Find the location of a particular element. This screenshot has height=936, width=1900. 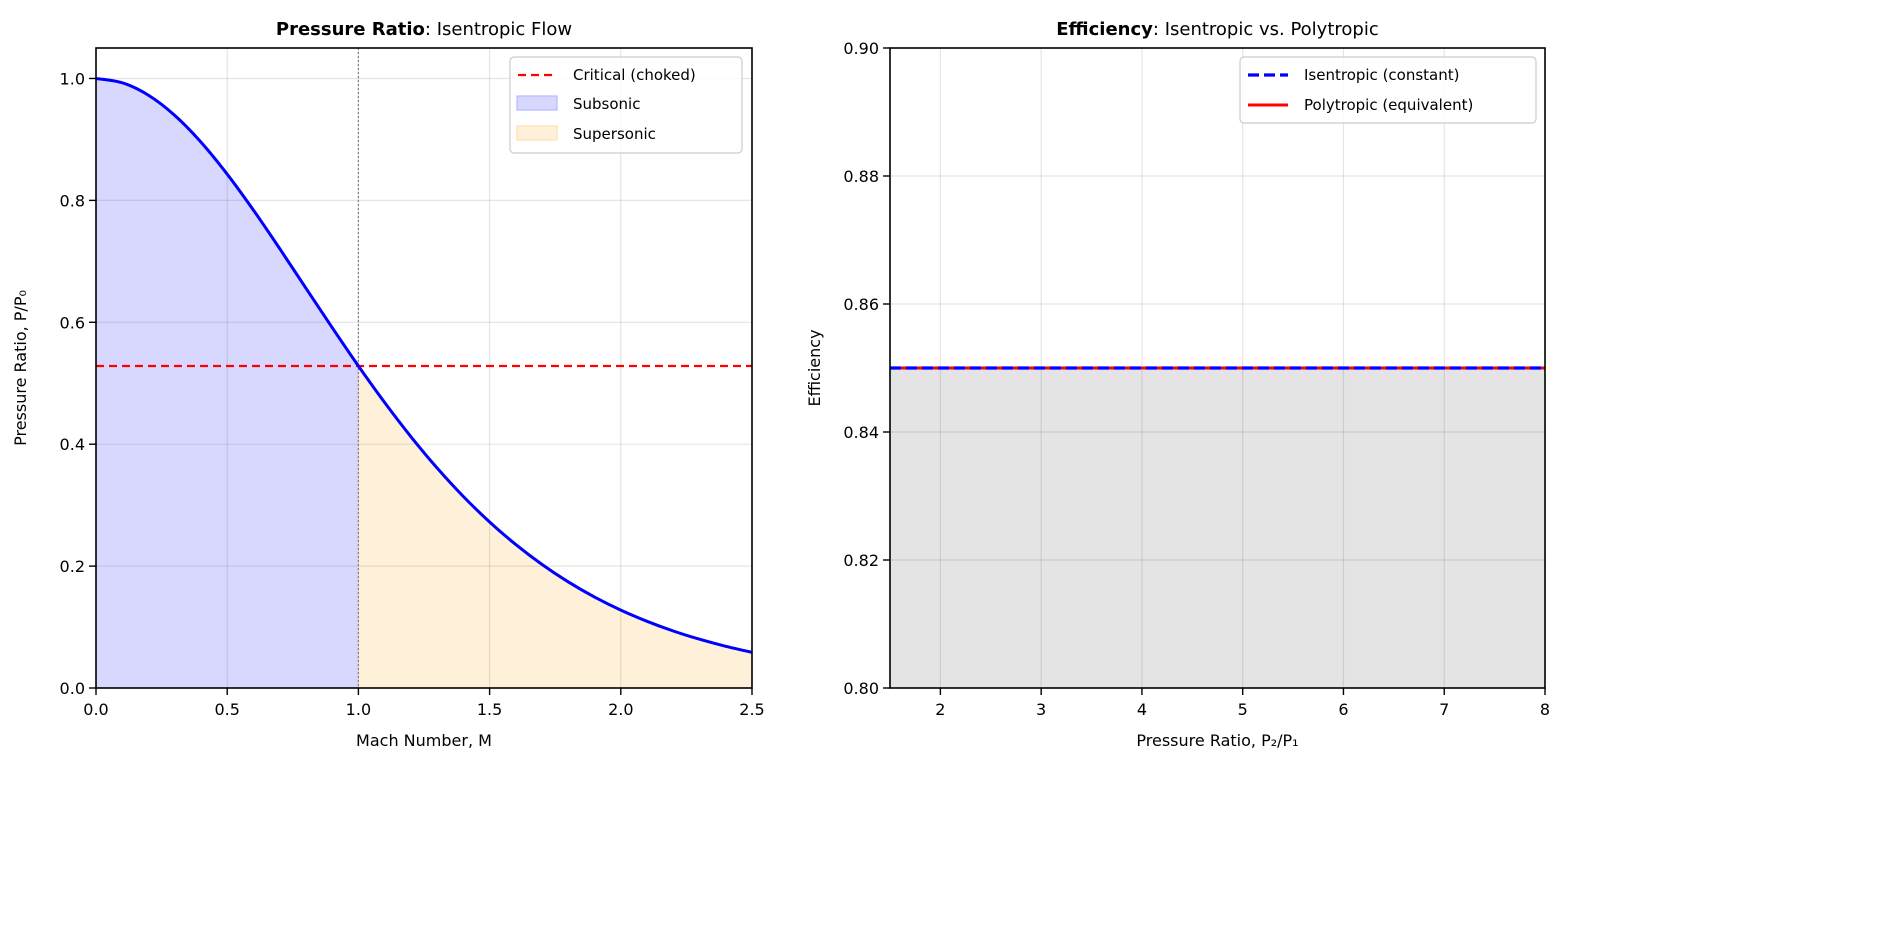

x-tick-label: 6 is located at coordinates (1343, 709).